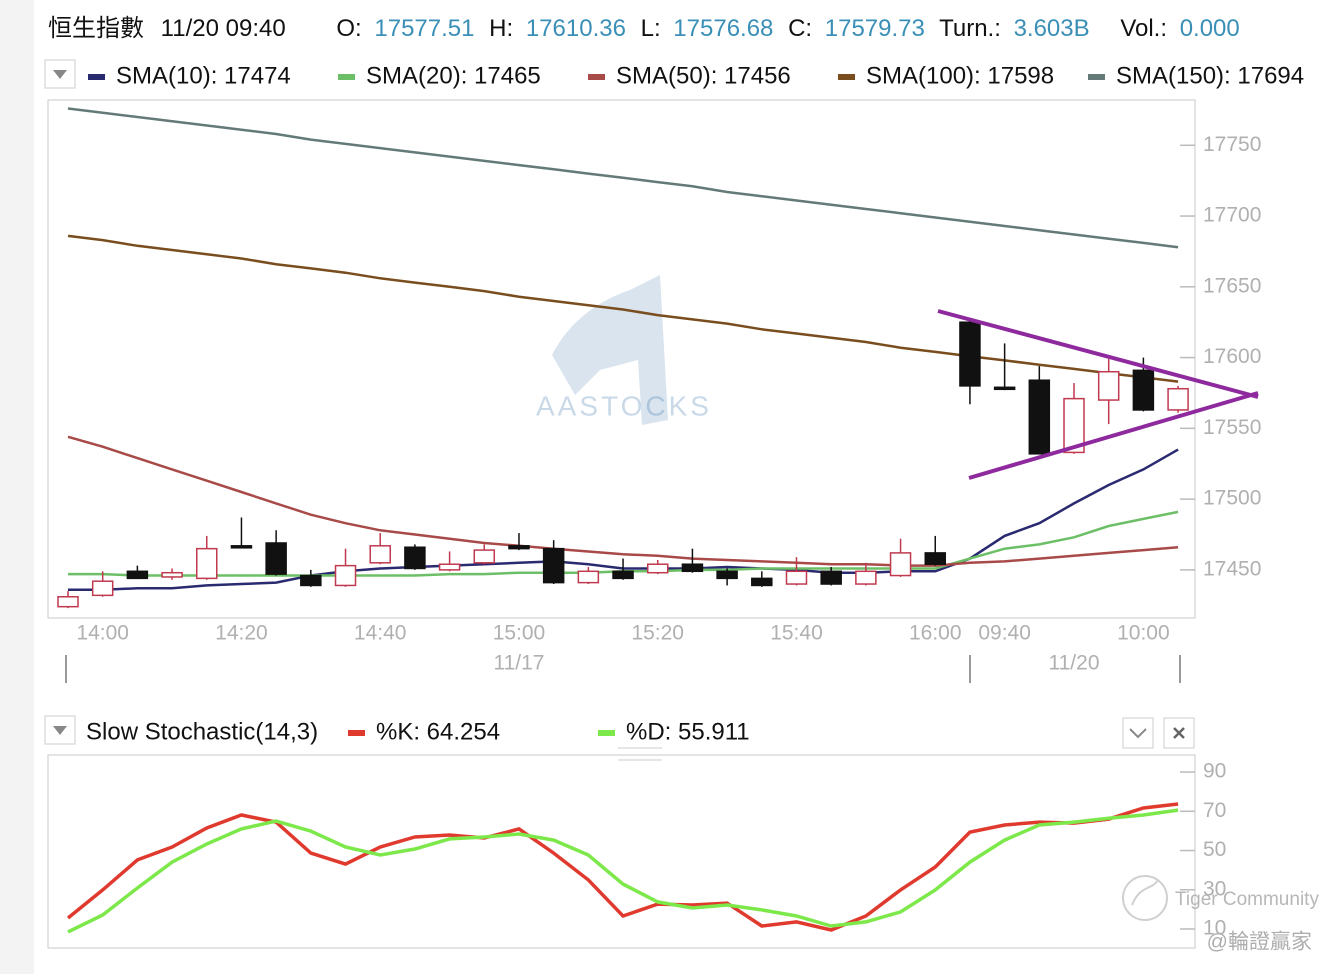  Describe the element at coordinates (1214, 810) in the screenshot. I see `y-tick-label: 70` at that location.